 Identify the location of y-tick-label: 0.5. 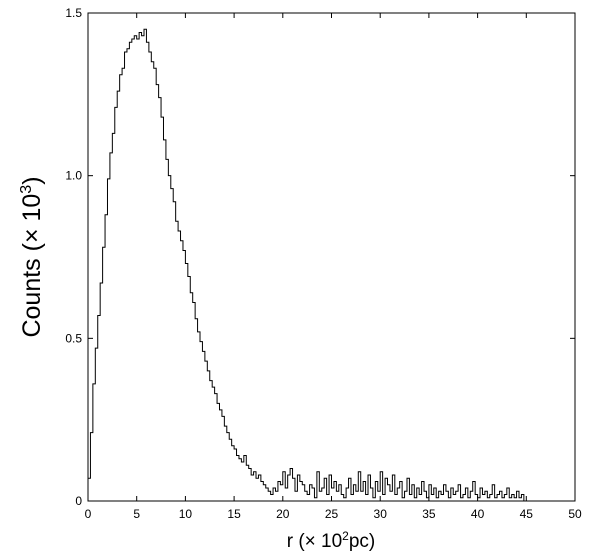
(73, 338).